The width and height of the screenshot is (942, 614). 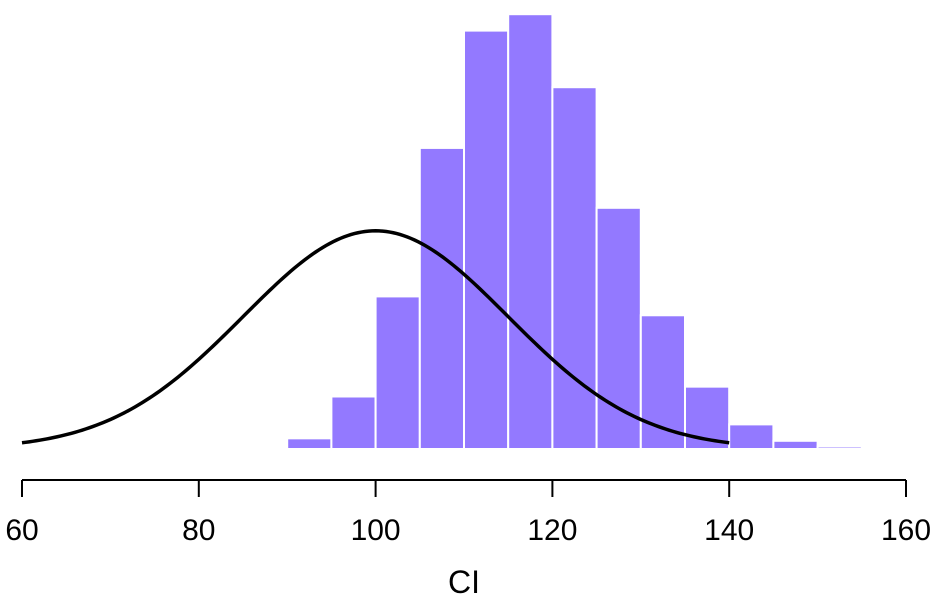 I want to click on x-axis-title: CI, so click(x=464, y=582).